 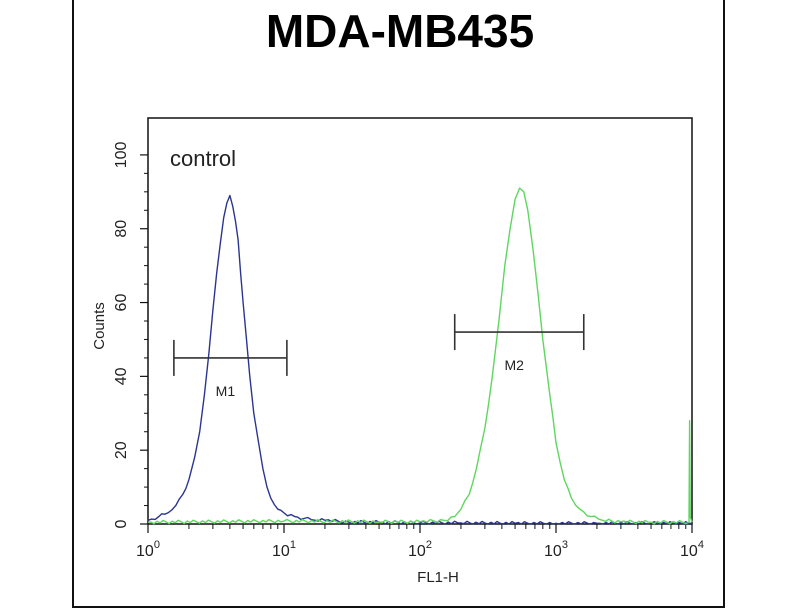 What do you see at coordinates (121, 376) in the screenshot?
I see `y-tick-label: 40` at bounding box center [121, 376].